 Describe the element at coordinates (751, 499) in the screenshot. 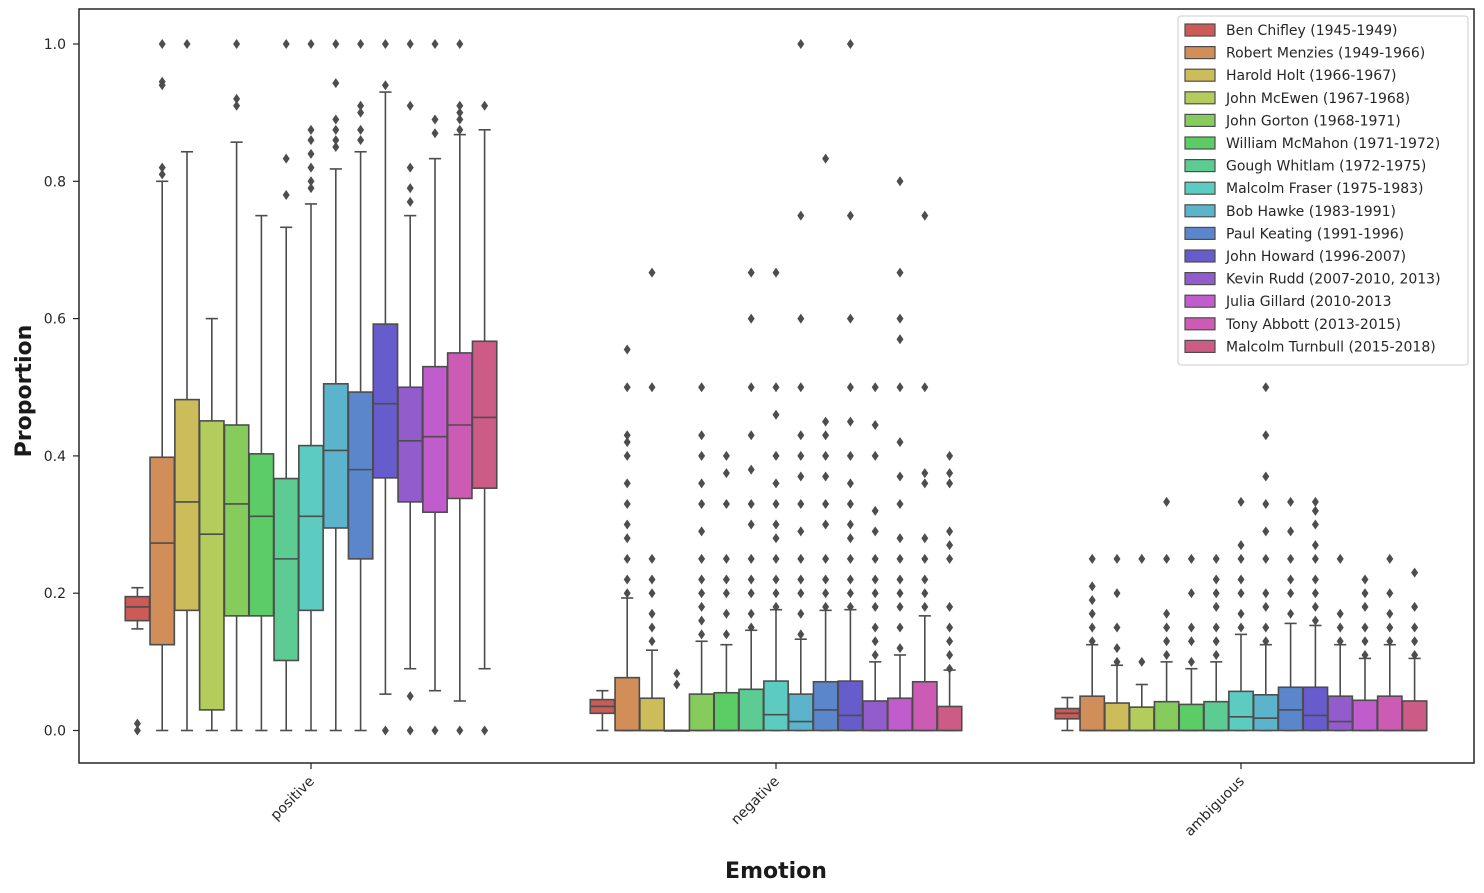

I see `box-7-negative` at that location.